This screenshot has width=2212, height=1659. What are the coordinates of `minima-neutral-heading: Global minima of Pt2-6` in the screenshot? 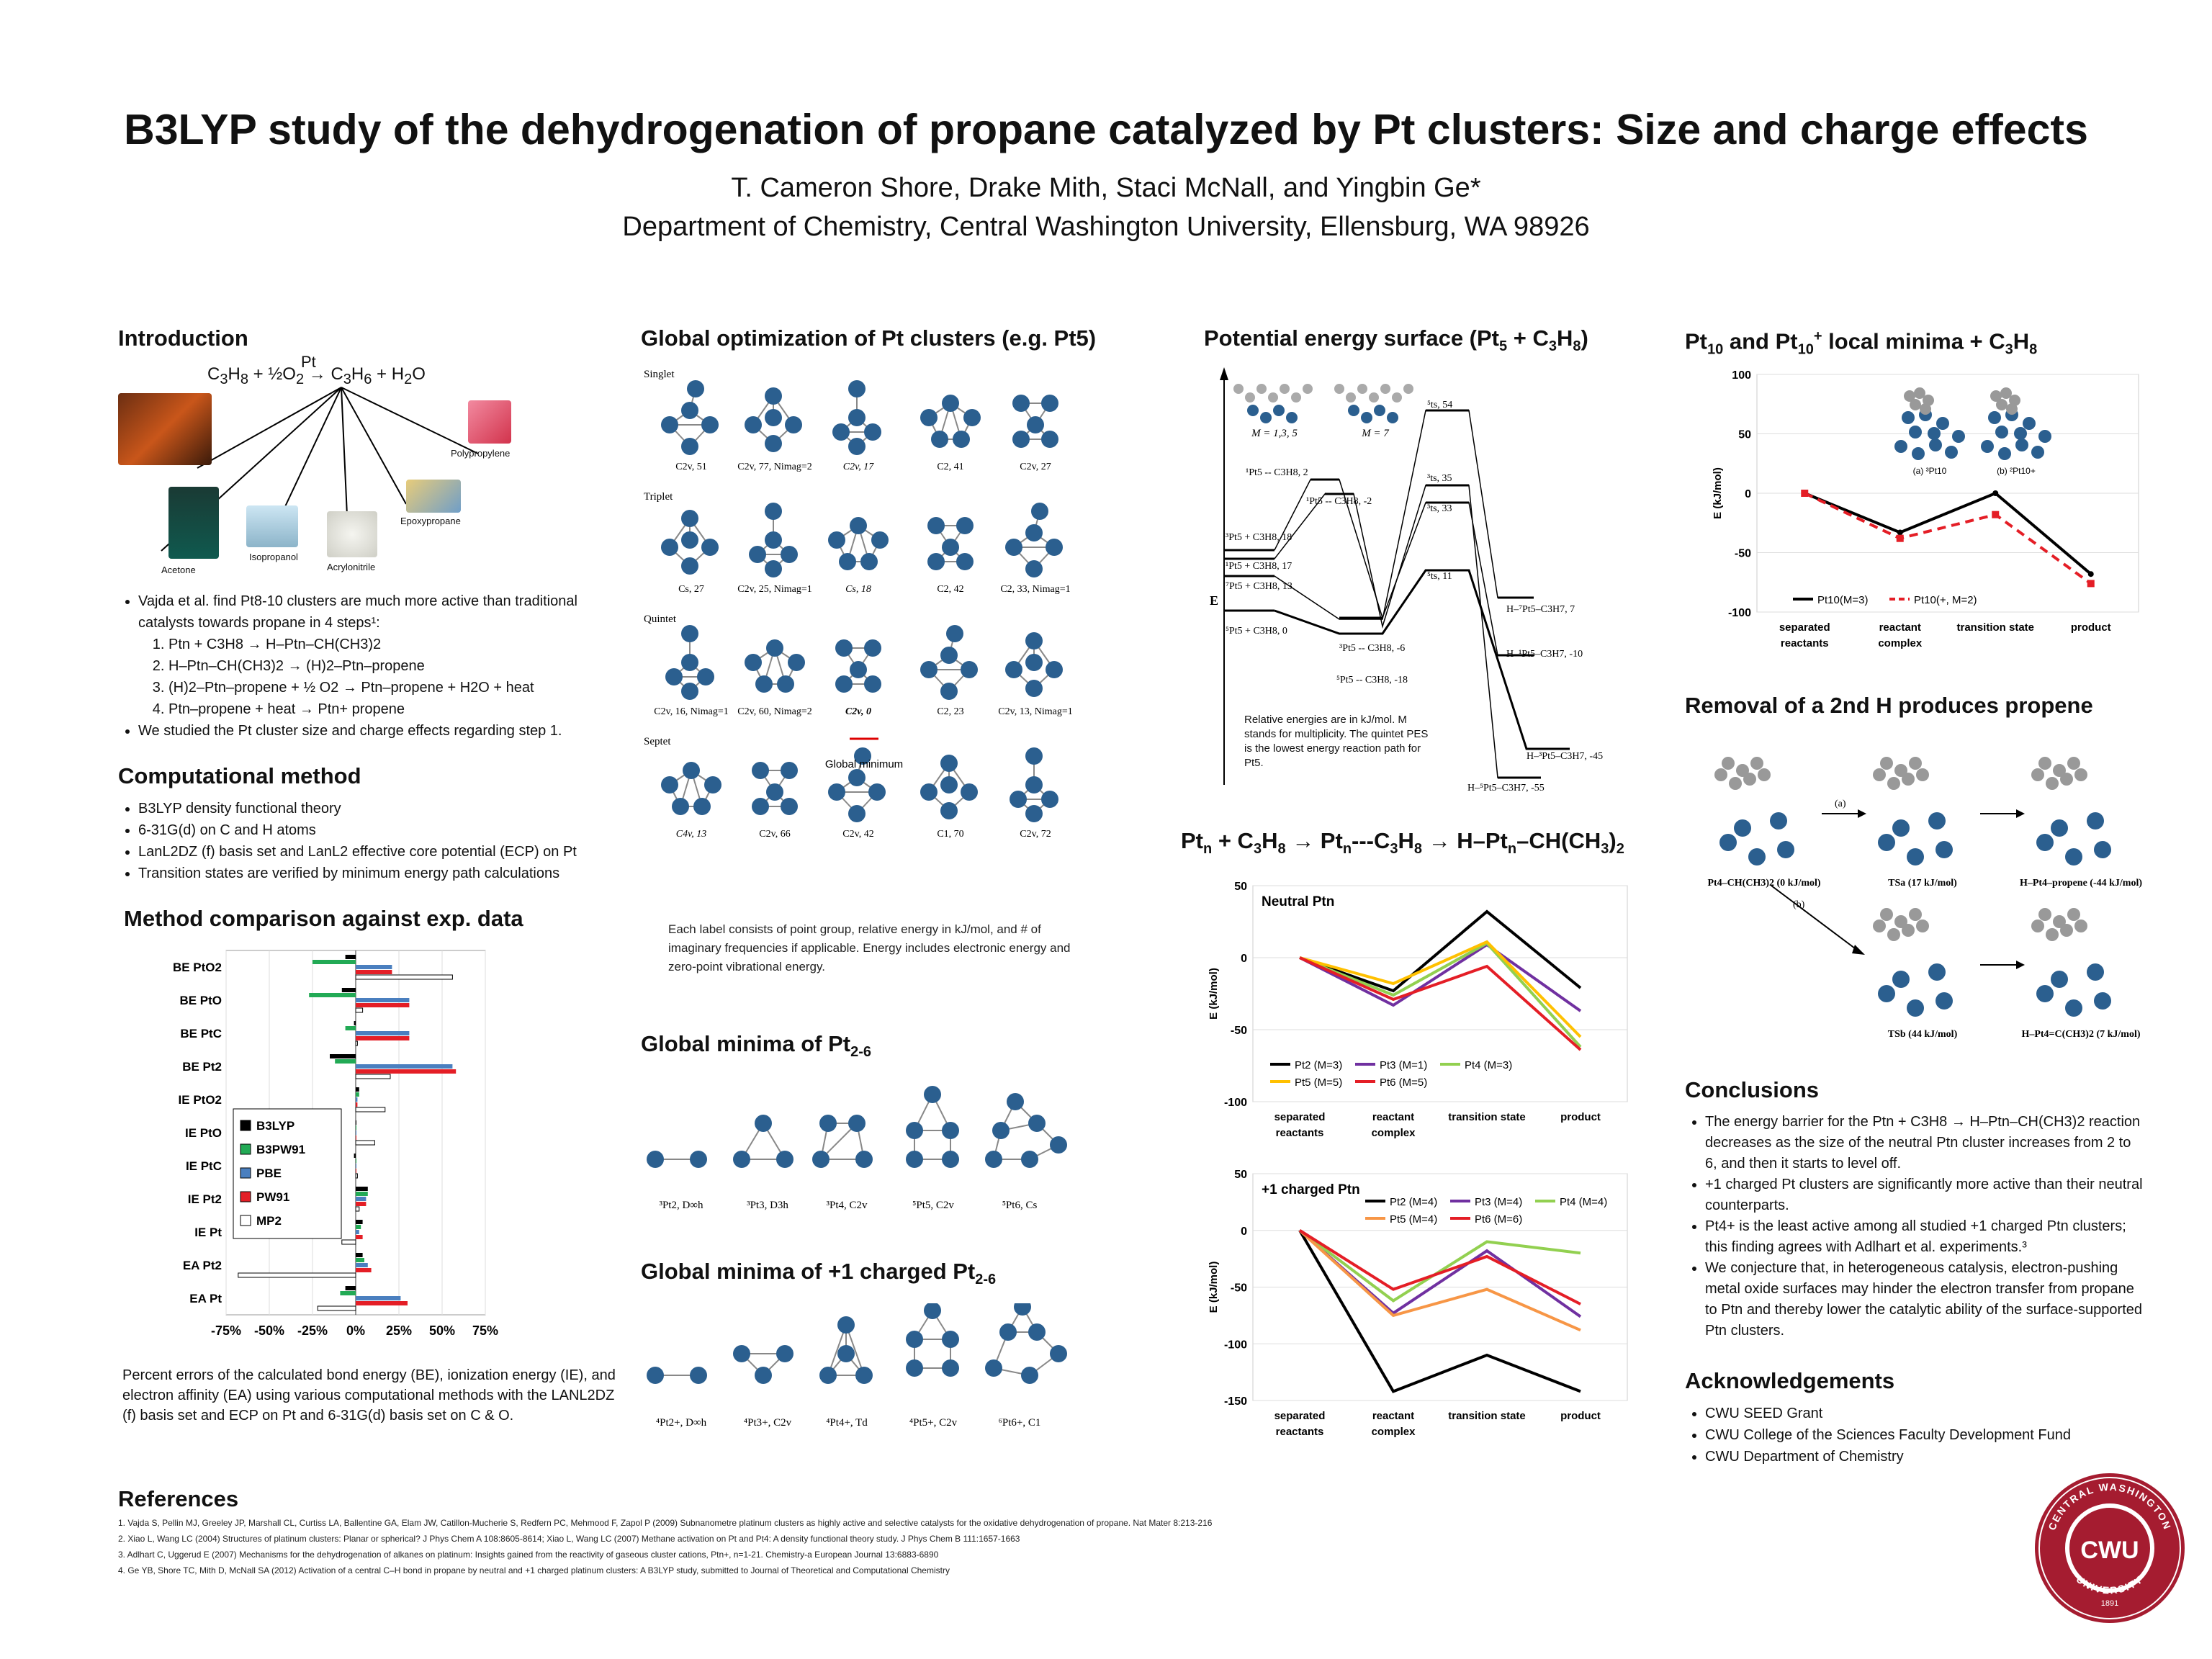 It's located at (756, 1046).